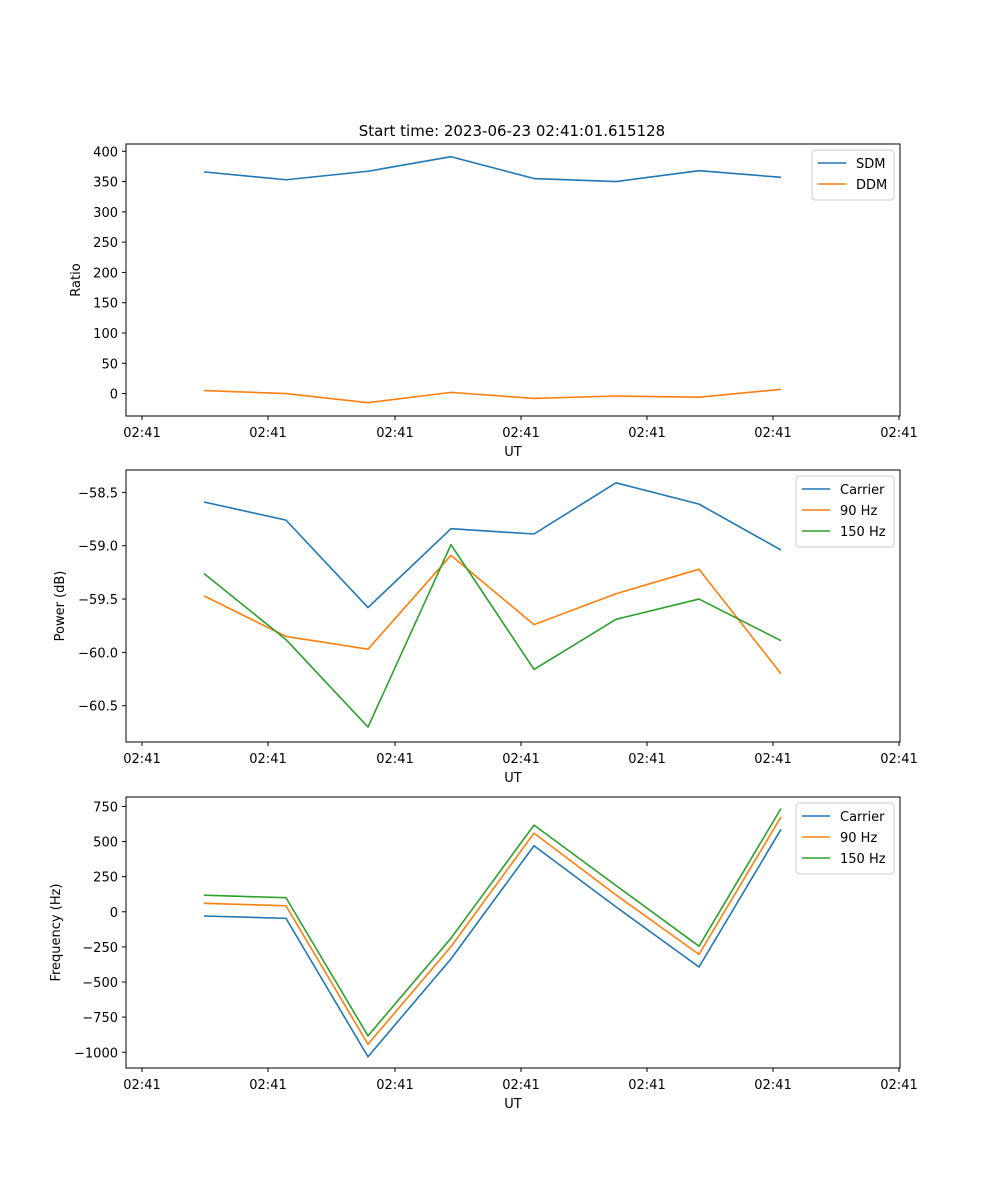  I want to click on legend-label: SDM, so click(870, 164).